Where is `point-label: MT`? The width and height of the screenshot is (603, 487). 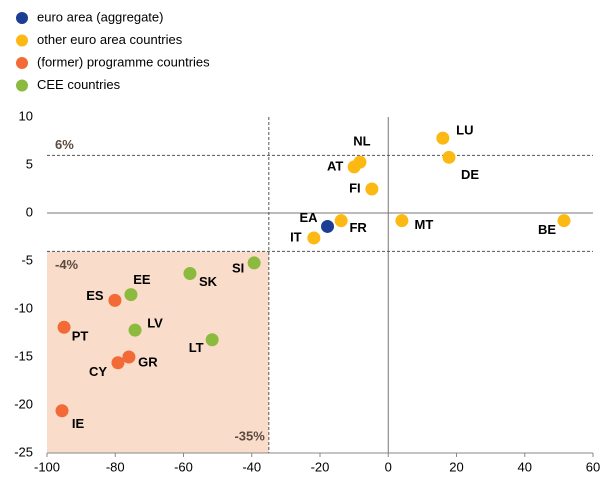 point-label: MT is located at coordinates (424, 224).